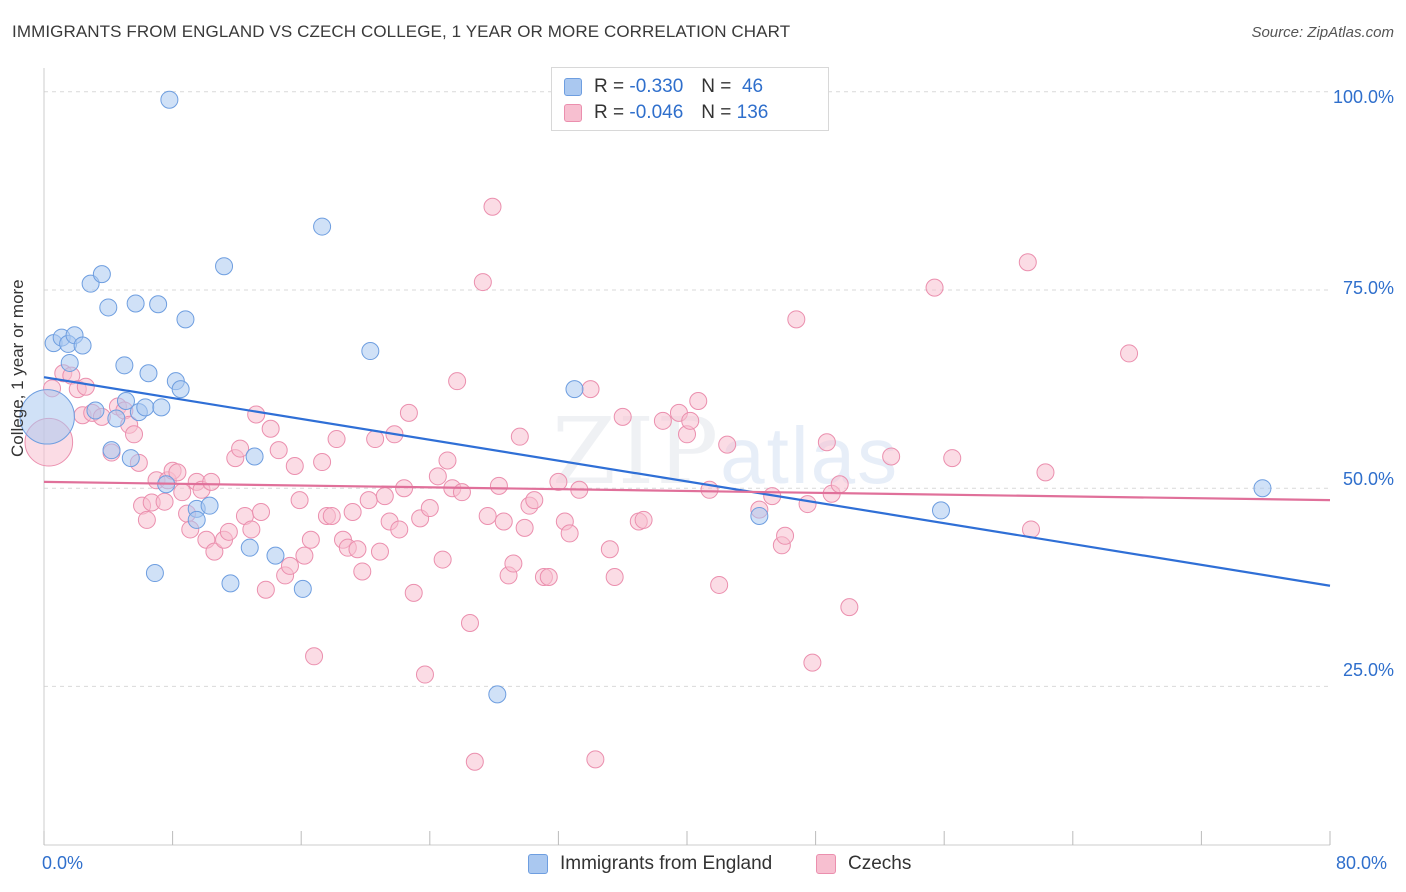  What do you see at coordinates (1362, 863) in the screenshot?
I see `x-tick-label-max: 80.0%` at bounding box center [1362, 863].